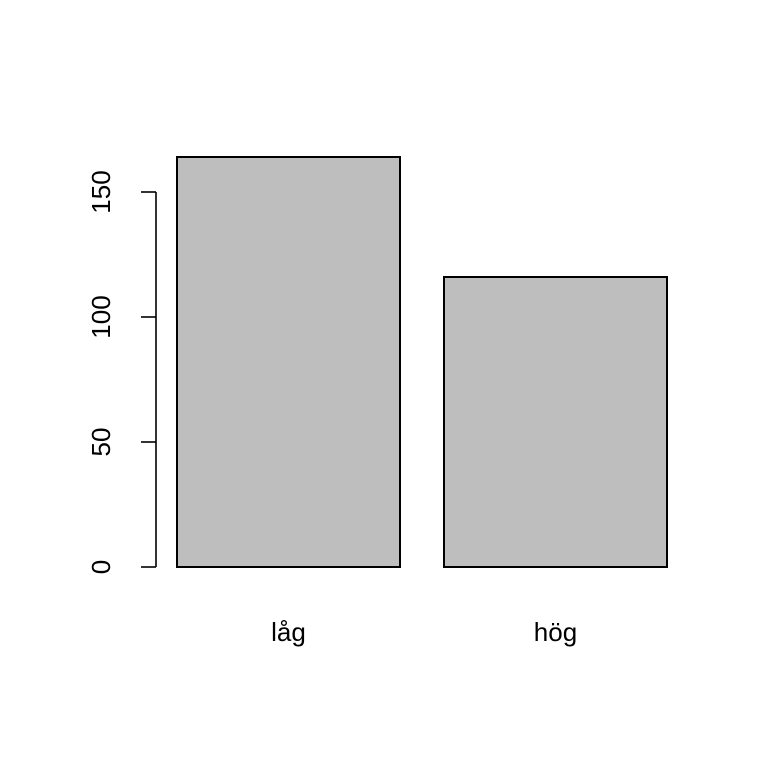 This screenshot has height=768, width=768. What do you see at coordinates (121, 372) in the screenshot?
I see `y-axis: 0 50 100 150` at bounding box center [121, 372].